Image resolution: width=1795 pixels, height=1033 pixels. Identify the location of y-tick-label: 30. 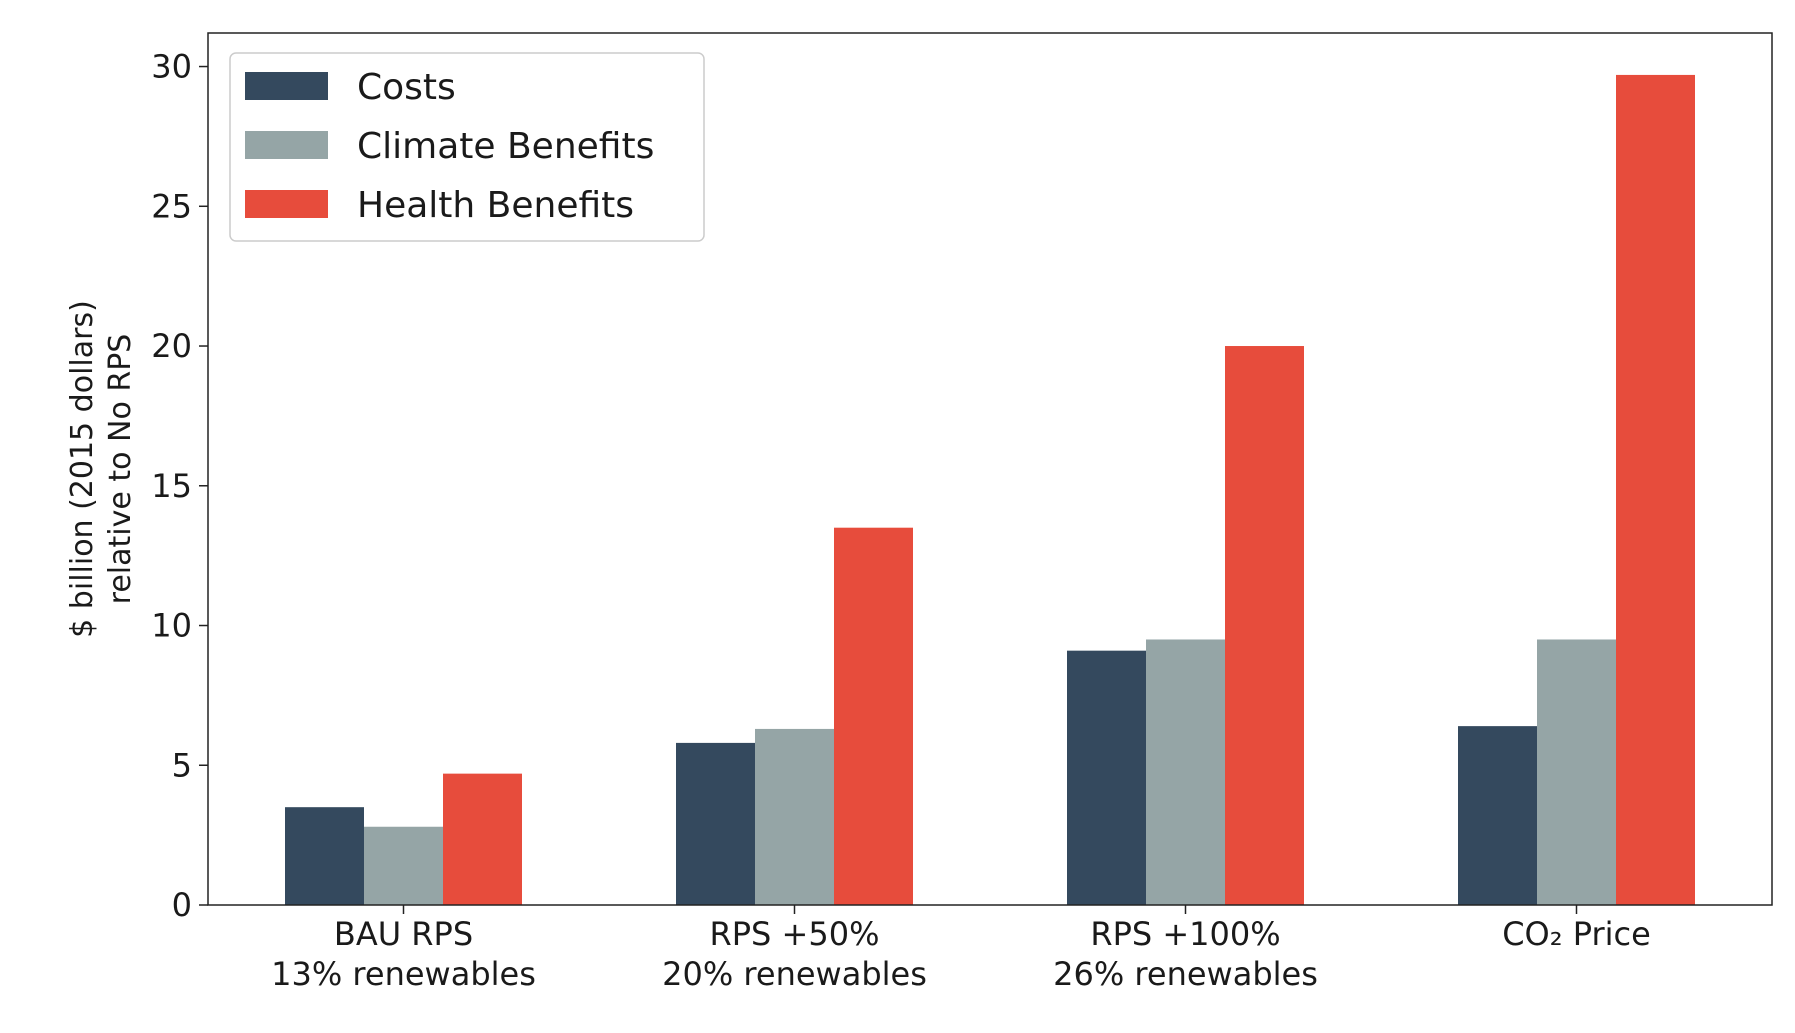
(171, 67).